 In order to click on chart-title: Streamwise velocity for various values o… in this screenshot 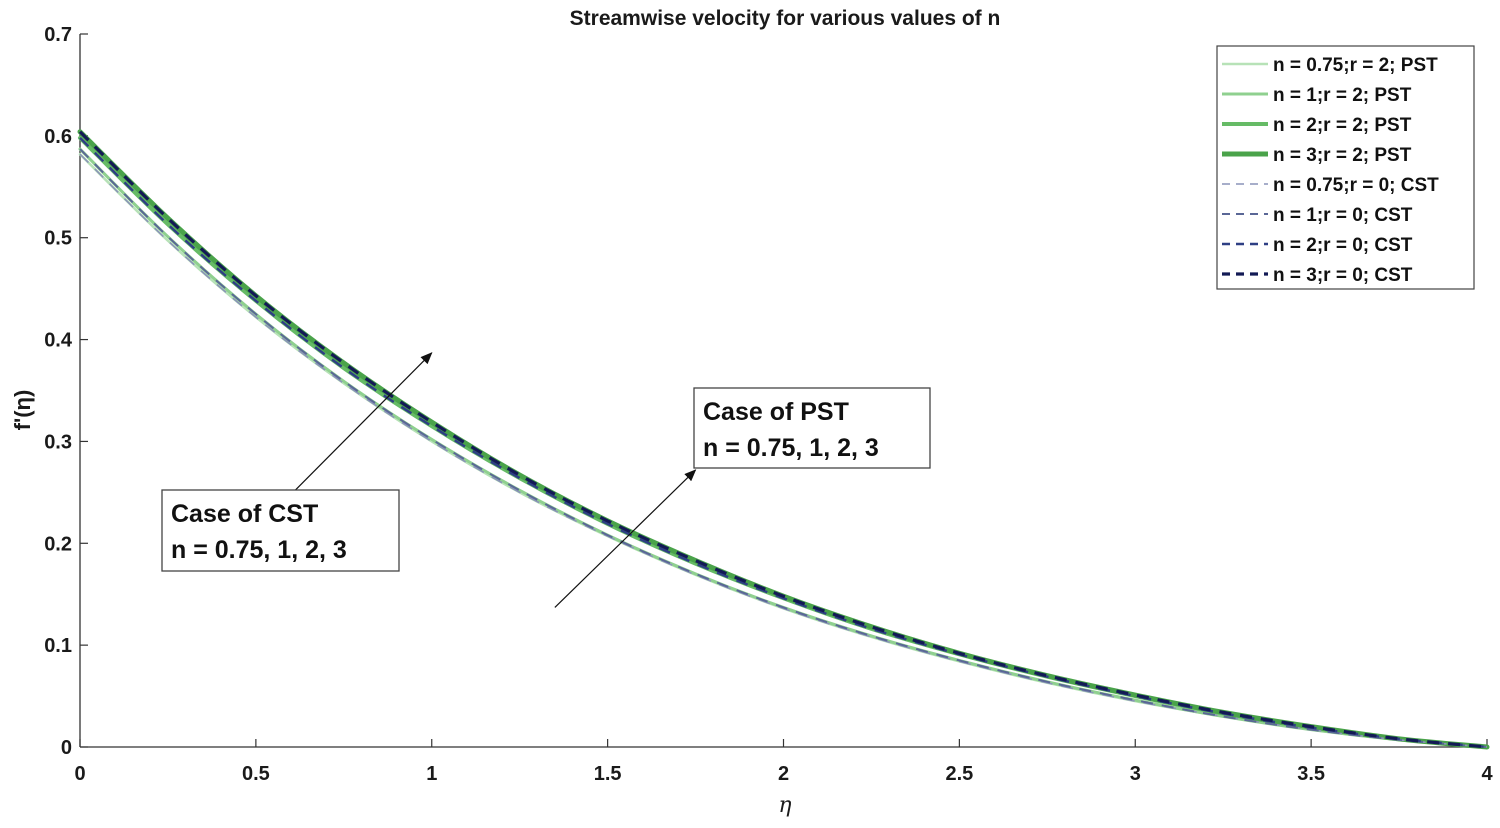, I will do `click(785, 18)`.